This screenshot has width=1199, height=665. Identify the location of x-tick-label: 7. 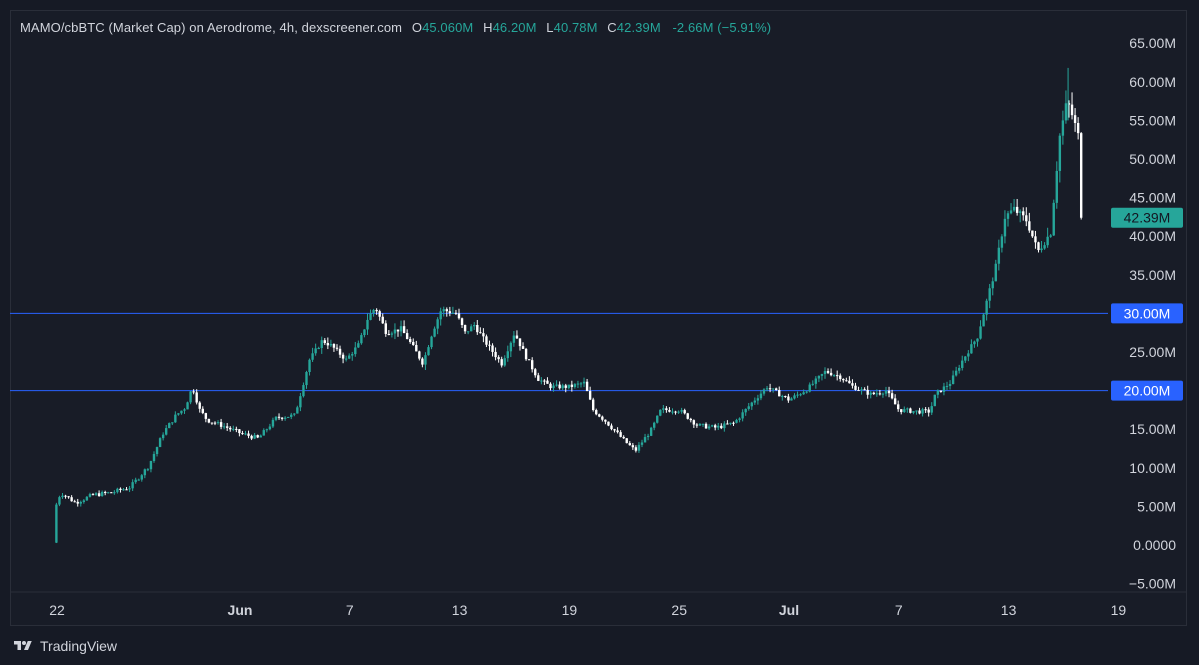
(899, 610).